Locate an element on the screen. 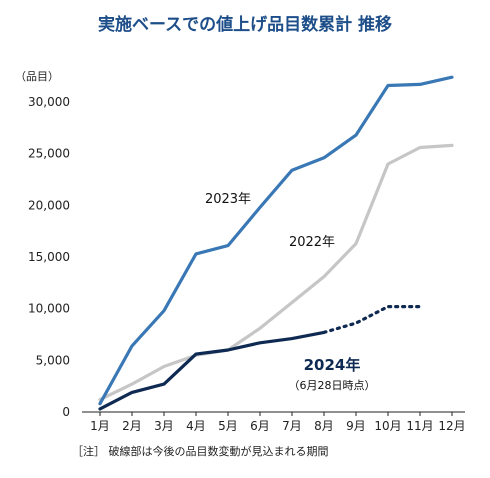 This screenshot has height=478, width=490. y-axis-unit-label: （品目） is located at coordinates (37, 76).